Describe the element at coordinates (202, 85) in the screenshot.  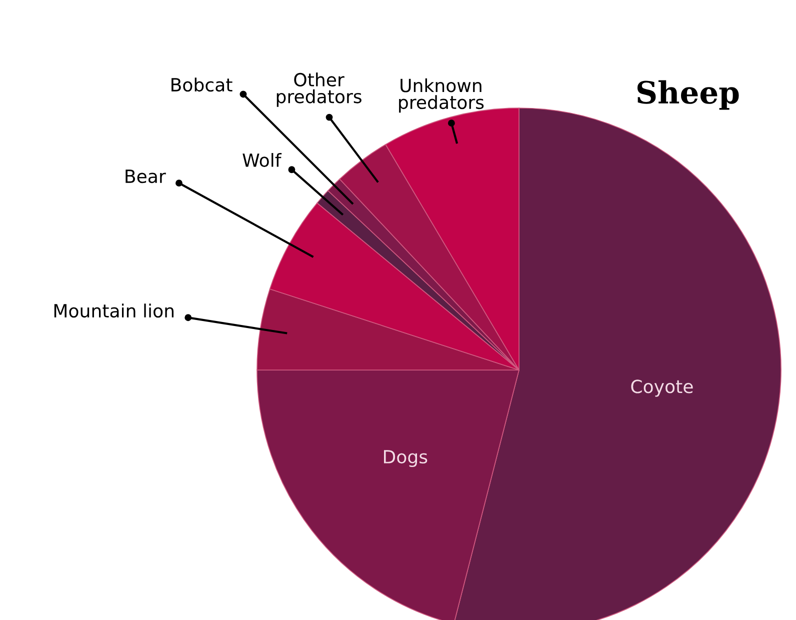
I see `slice-label: Bobcat` at that location.